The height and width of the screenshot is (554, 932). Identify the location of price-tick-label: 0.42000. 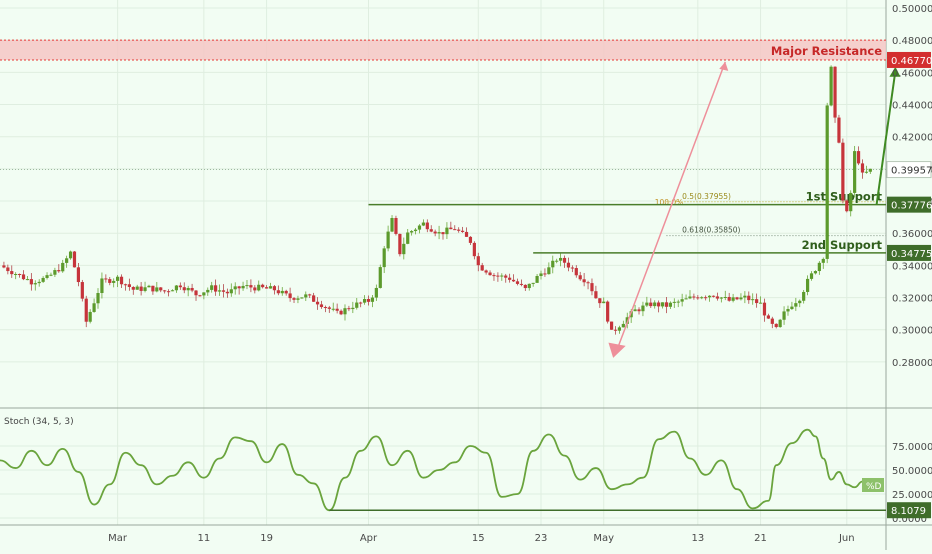
(912, 138).